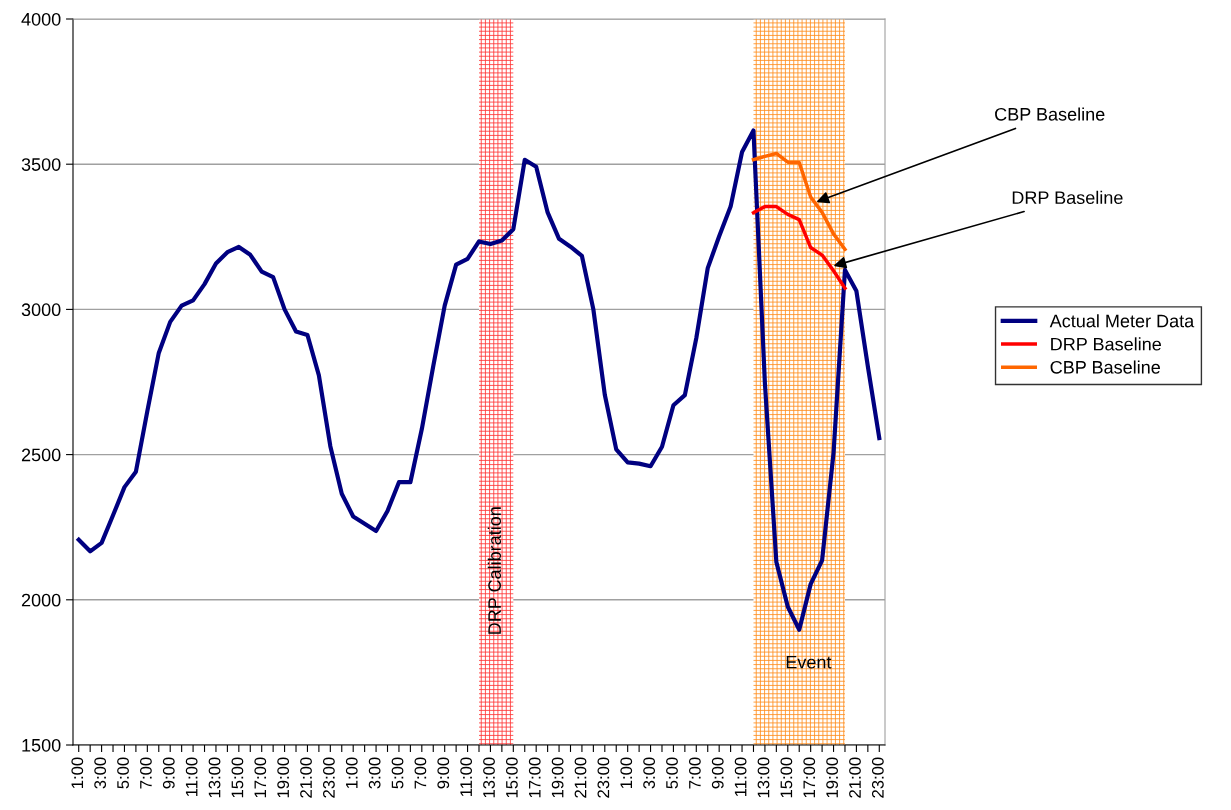  I want to click on band-label: DRP Calibration, so click(494, 570).